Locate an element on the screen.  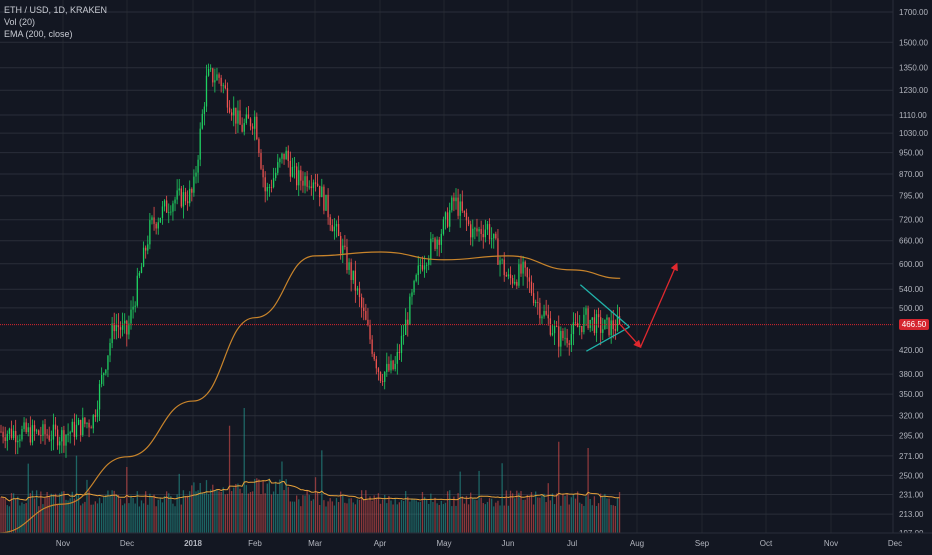
legend-symbol: ETH / USD, 1D, KRAKEN is located at coordinates (56, 10).